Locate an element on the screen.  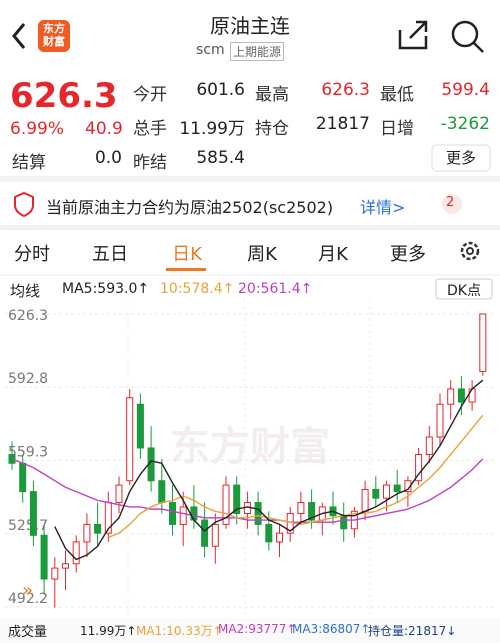
code: scm is located at coordinates (210, 50).